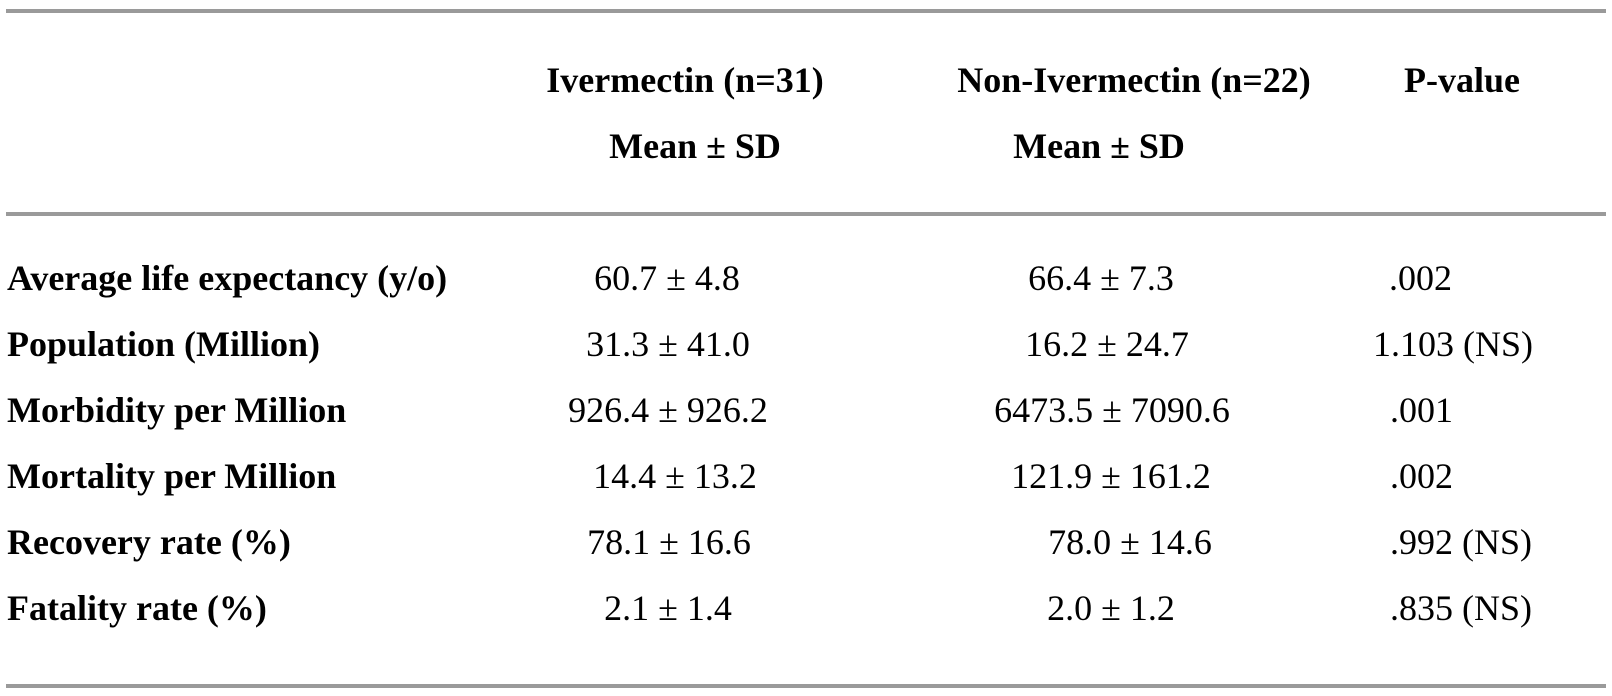 Image resolution: width=1612 pixels, height=696 pixels. I want to click on p-value: 1.103 (NS), so click(1453, 344).